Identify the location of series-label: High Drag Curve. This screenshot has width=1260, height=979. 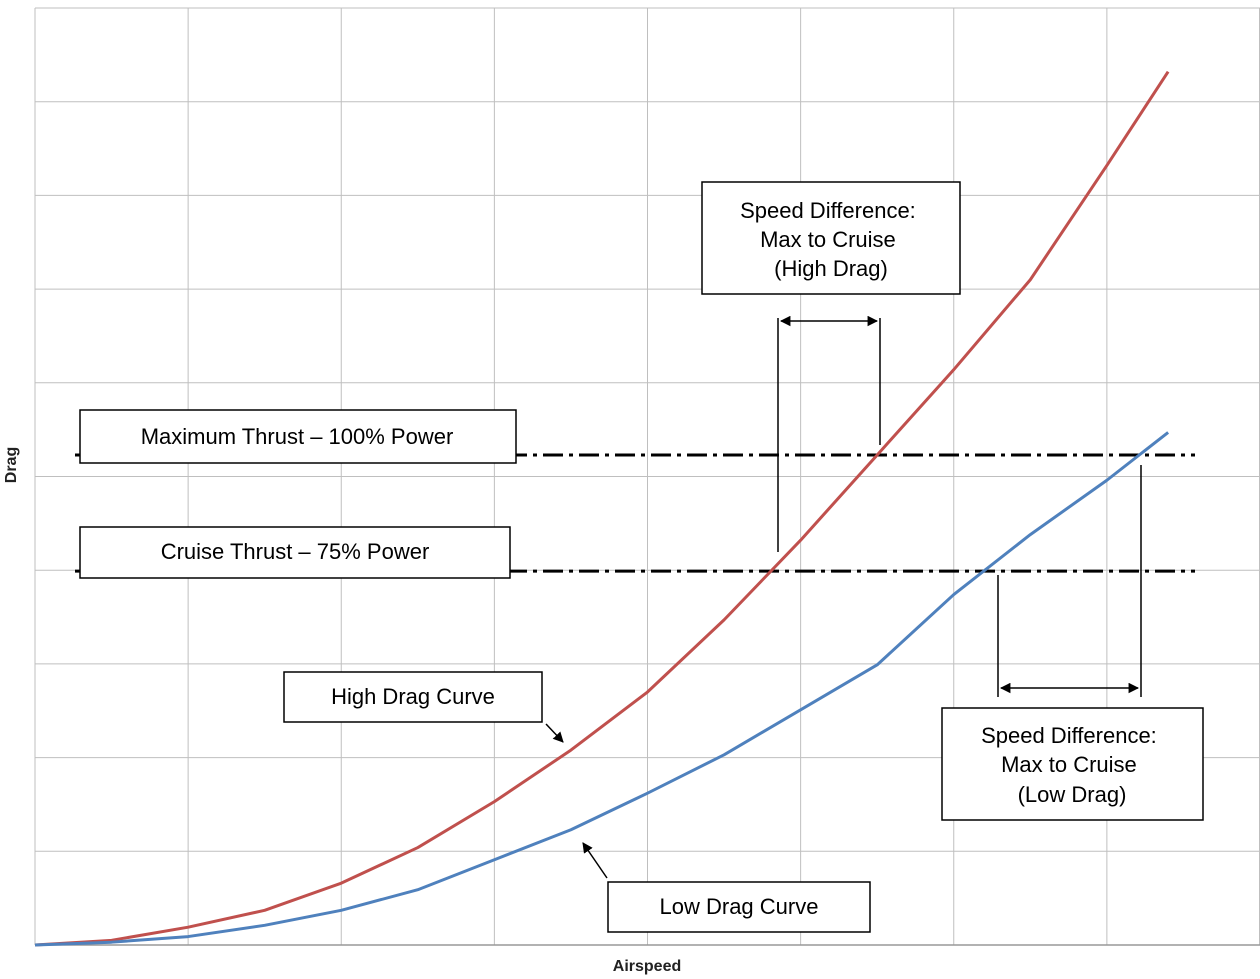
(413, 696).